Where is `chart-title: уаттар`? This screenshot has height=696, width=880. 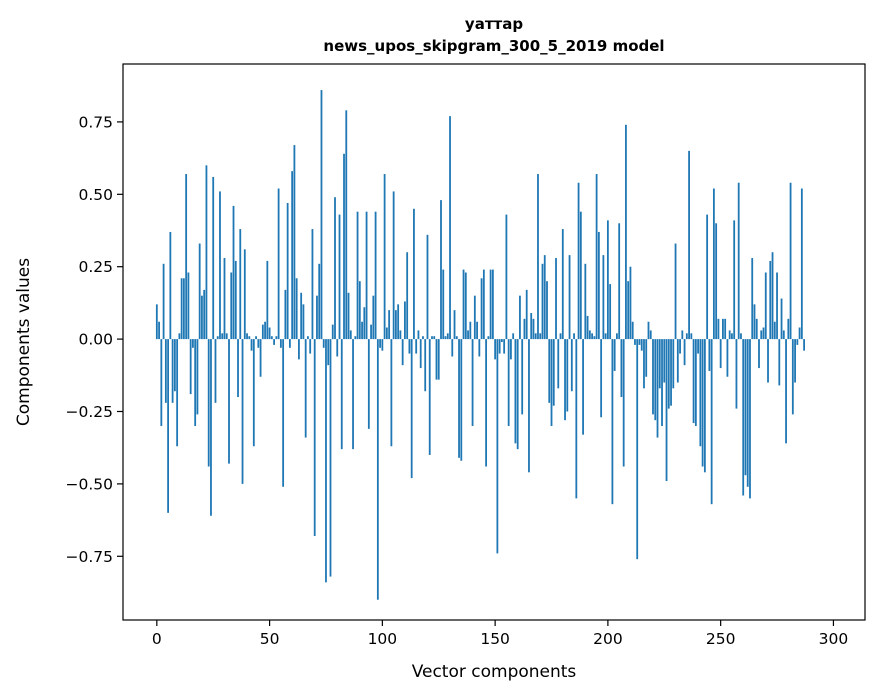 chart-title: уаттар is located at coordinates (494, 24).